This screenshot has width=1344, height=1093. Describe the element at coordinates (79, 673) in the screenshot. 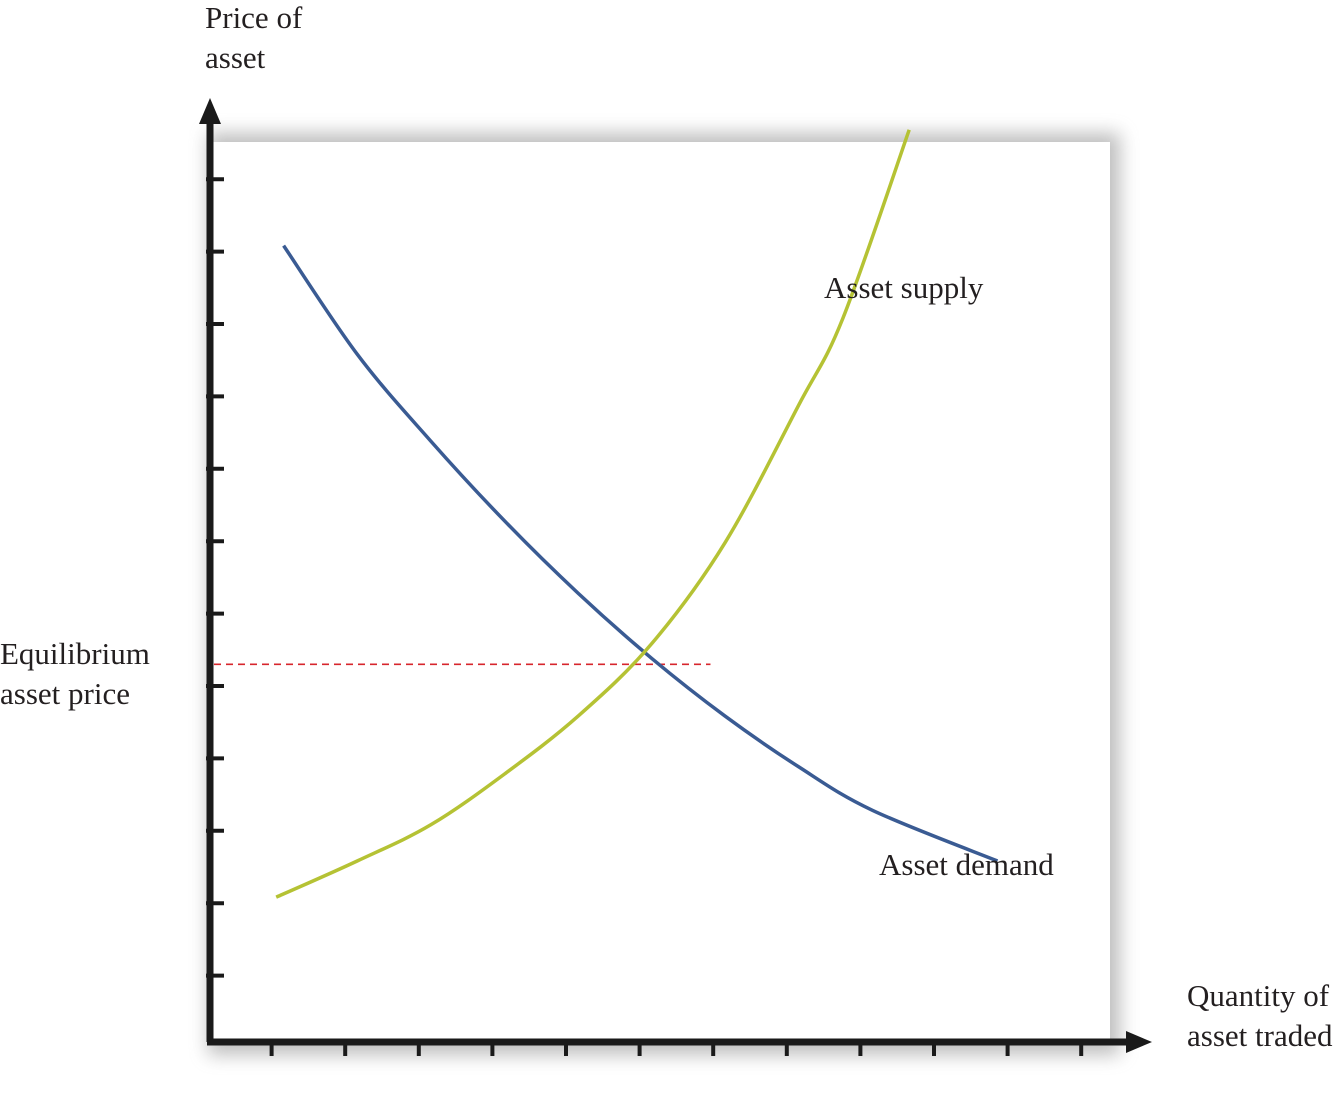

I see `equilibrium-price-label: Equilibrium asset price` at that location.